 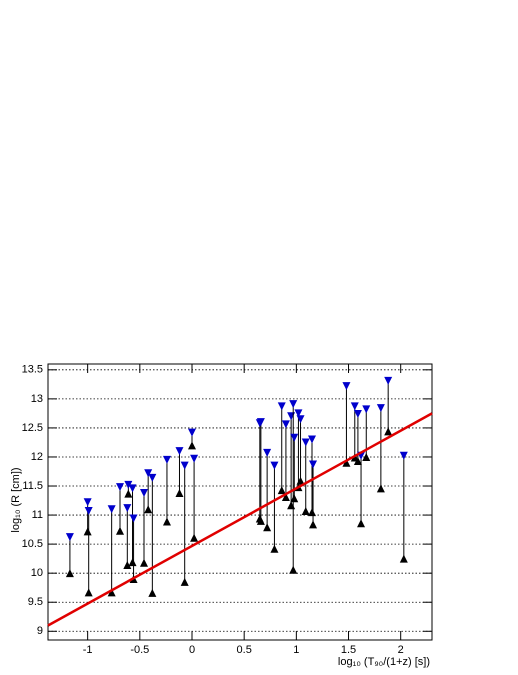 I want to click on y-tick-label: 9, so click(x=40, y=631).